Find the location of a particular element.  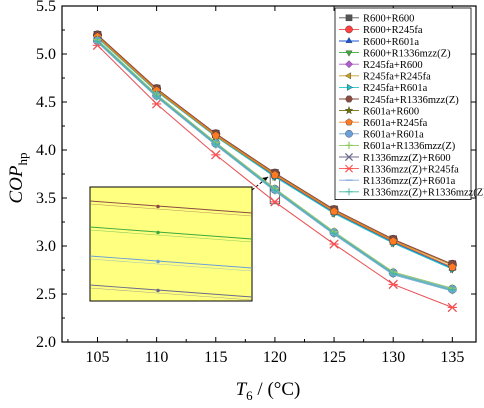

legend-label: R601a+R601a is located at coordinates (393, 135).